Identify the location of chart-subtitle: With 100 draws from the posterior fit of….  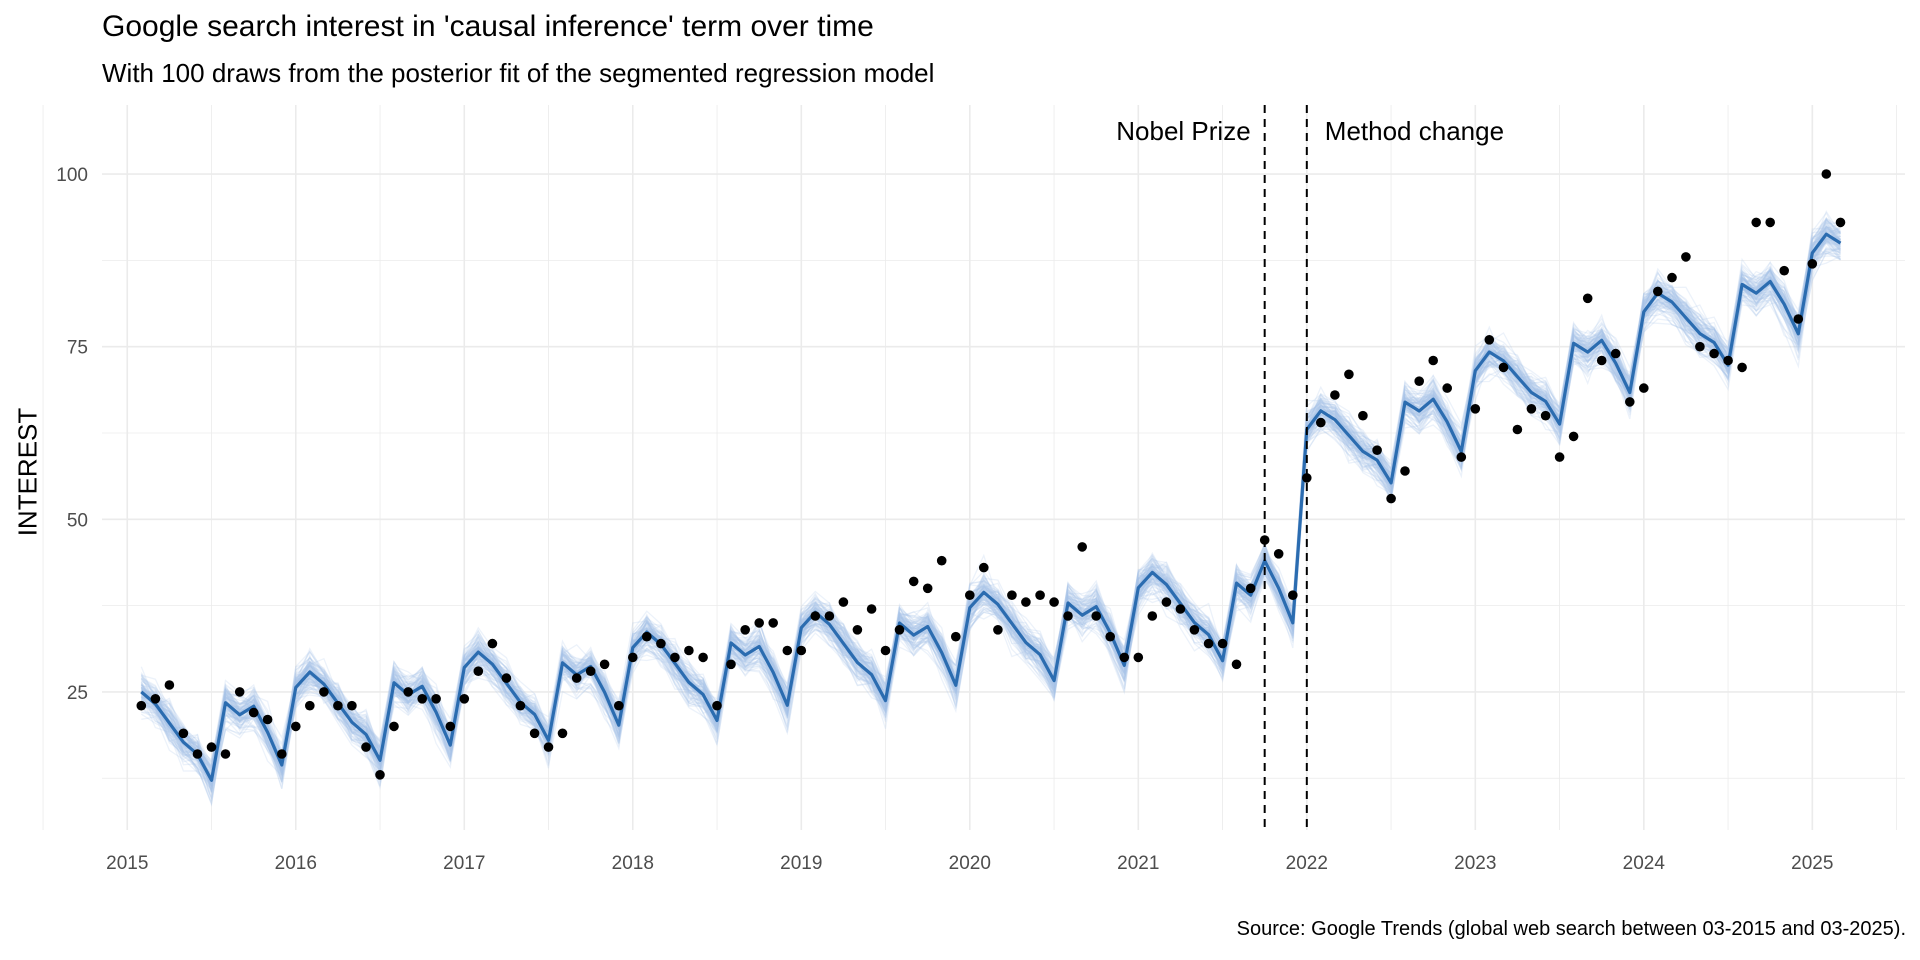
(518, 73).